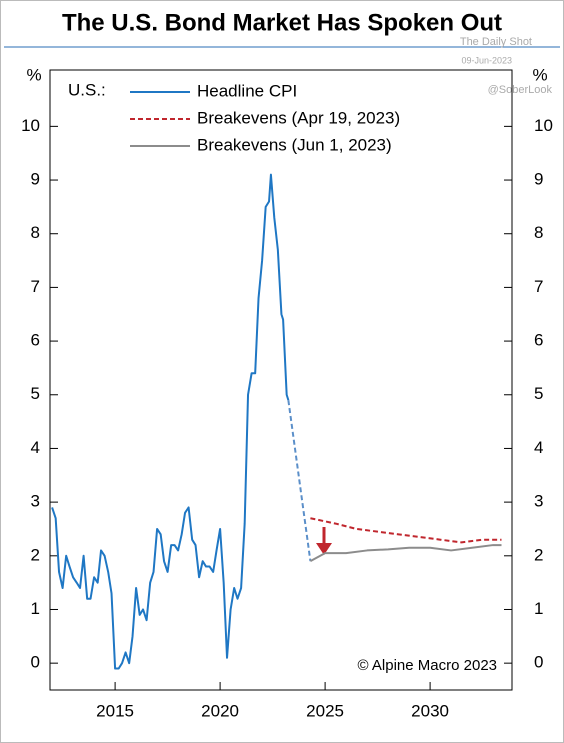 The image size is (564, 743). Describe the element at coordinates (538, 340) in the screenshot. I see `y2-tick-label: 6` at that location.